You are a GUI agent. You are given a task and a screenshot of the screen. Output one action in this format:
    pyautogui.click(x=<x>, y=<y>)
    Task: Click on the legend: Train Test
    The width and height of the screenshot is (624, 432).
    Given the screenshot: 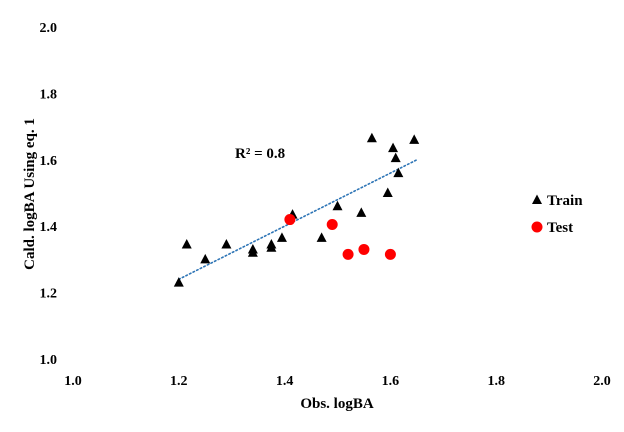 What is the action you would take?
    pyautogui.click(x=557, y=214)
    